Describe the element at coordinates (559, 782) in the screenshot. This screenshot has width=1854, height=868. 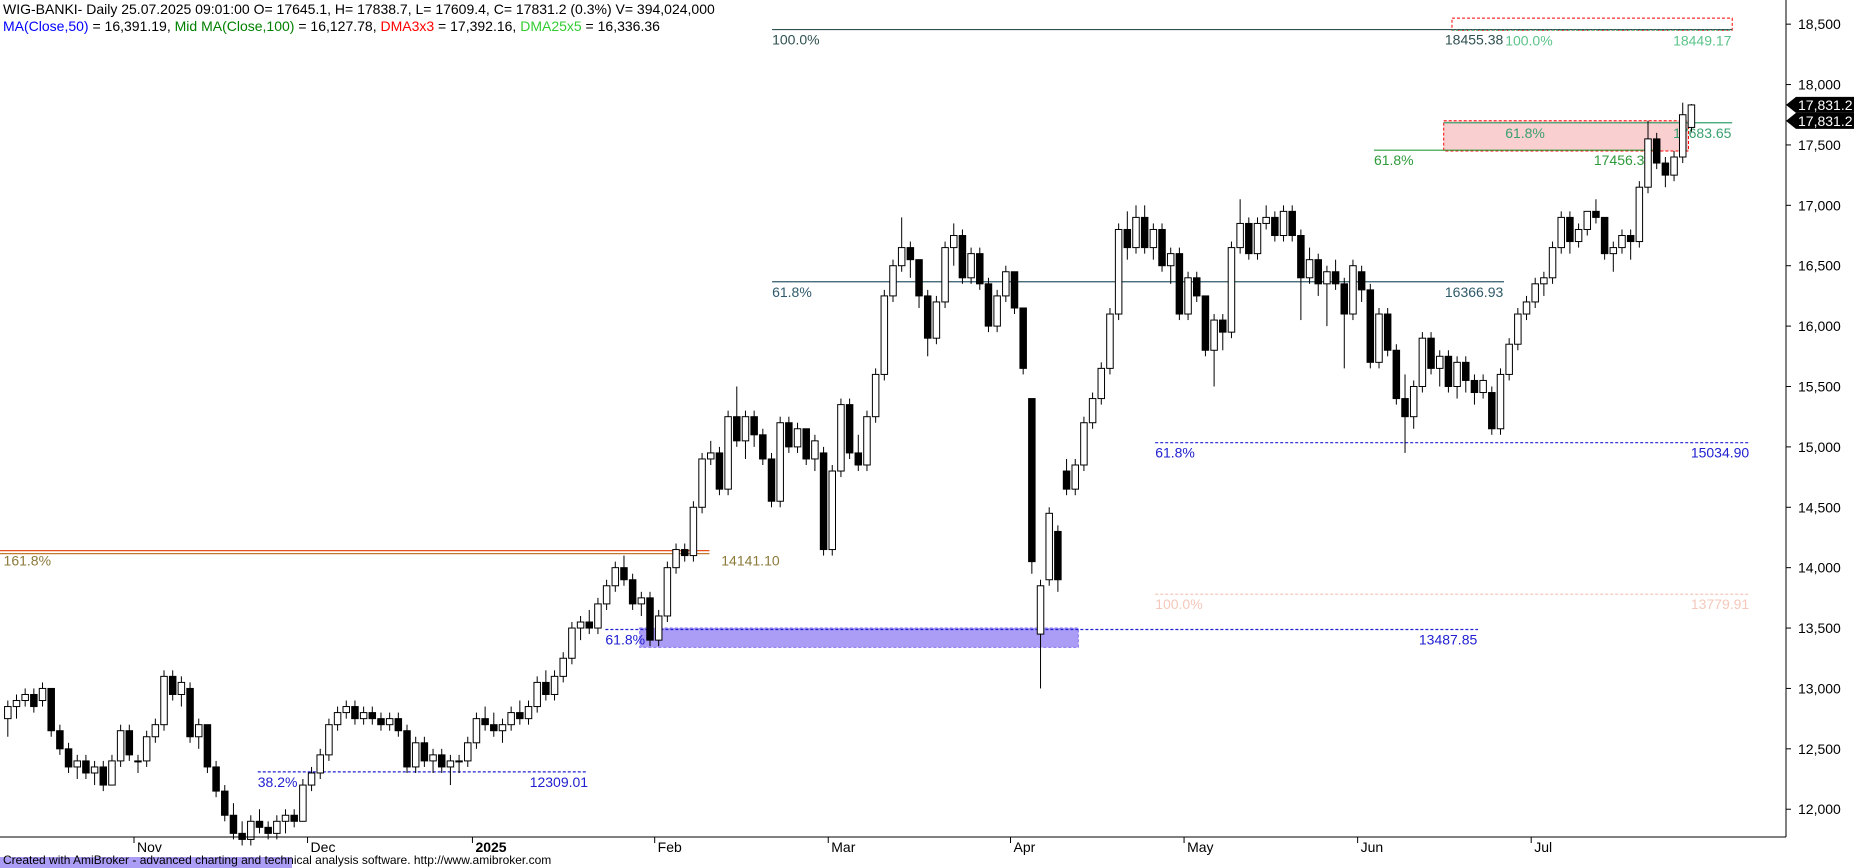
I see `level-price: 12309.01` at that location.